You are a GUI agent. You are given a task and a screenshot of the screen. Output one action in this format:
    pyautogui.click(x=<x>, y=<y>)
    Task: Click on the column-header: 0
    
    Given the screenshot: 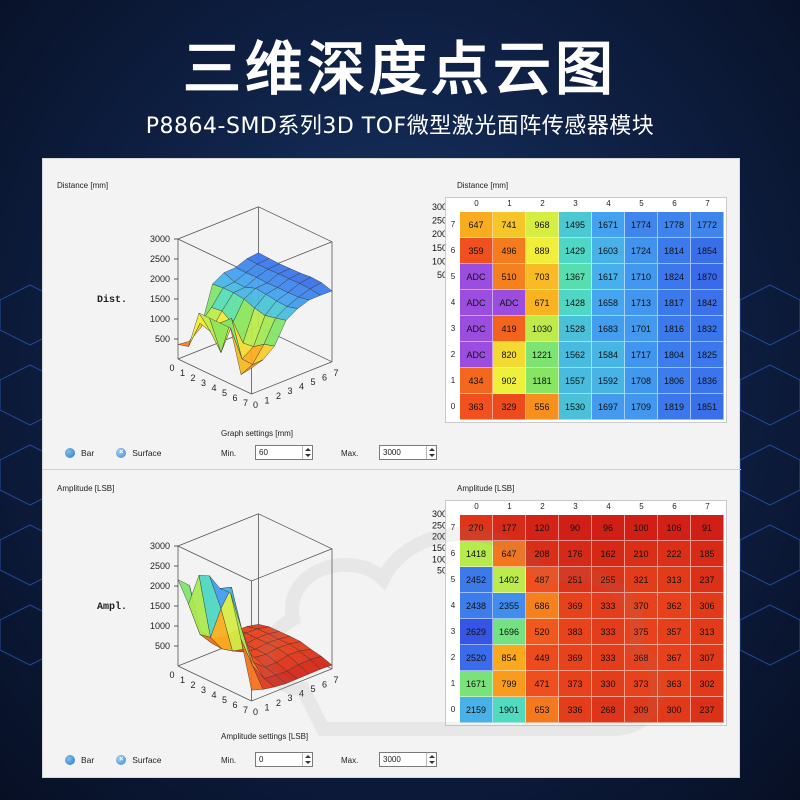 What is the action you would take?
    pyautogui.click(x=476, y=203)
    